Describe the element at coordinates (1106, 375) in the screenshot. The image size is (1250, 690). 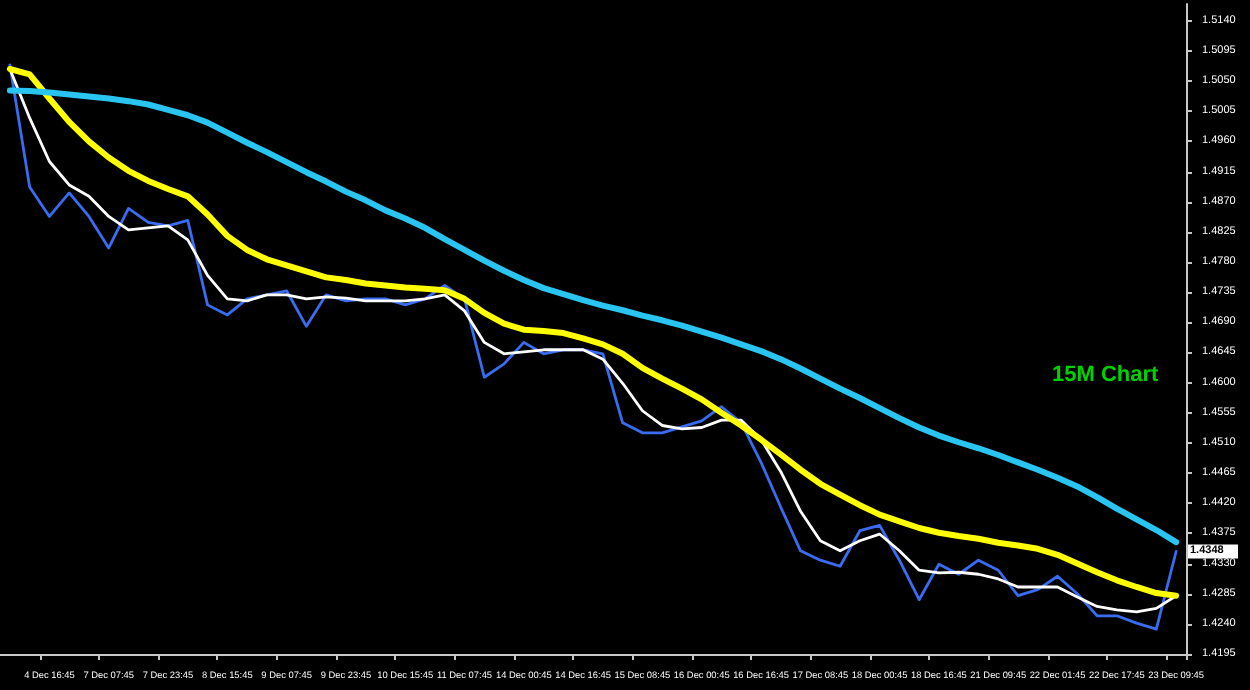
I see `annotation: 15M Chart` at that location.